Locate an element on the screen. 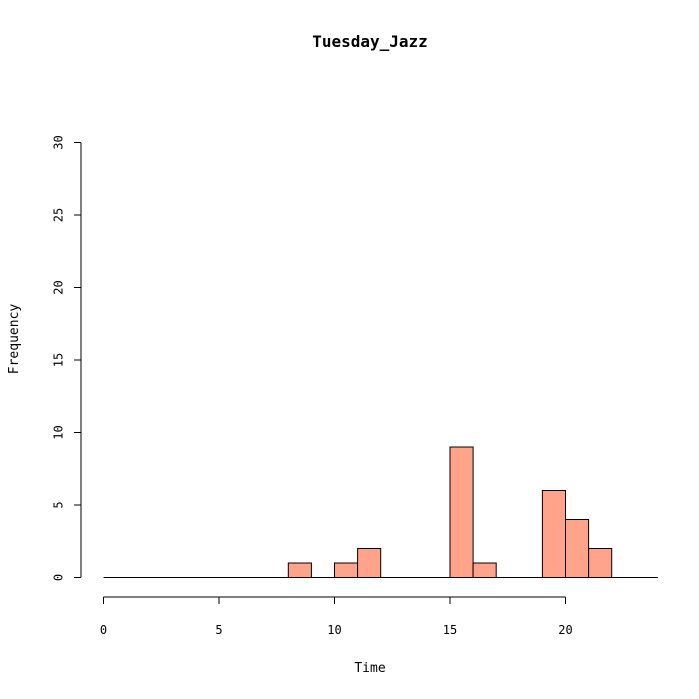 This screenshot has height=699, width=699. y-tick-label: 20 is located at coordinates (59, 287).